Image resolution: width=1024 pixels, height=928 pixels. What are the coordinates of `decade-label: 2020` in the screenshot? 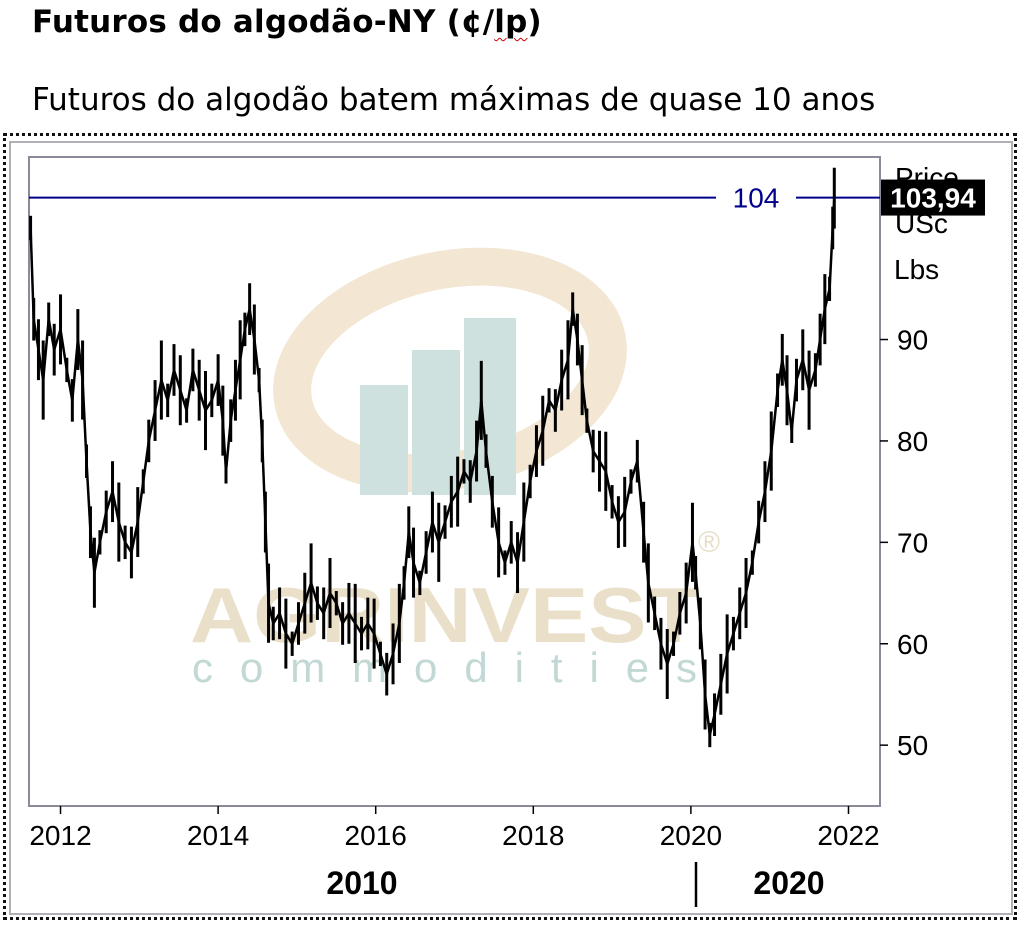 It's located at (788, 883).